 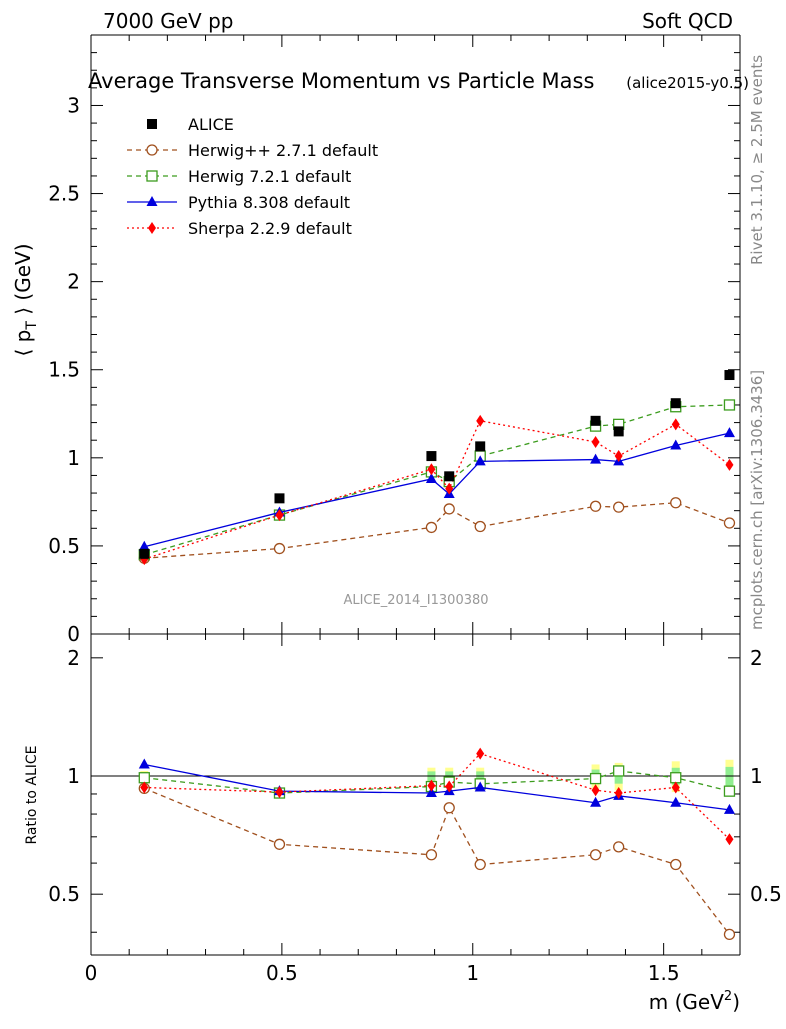 I want to click on y-label-tail: ⟩ (GeV), so click(x=23, y=282).